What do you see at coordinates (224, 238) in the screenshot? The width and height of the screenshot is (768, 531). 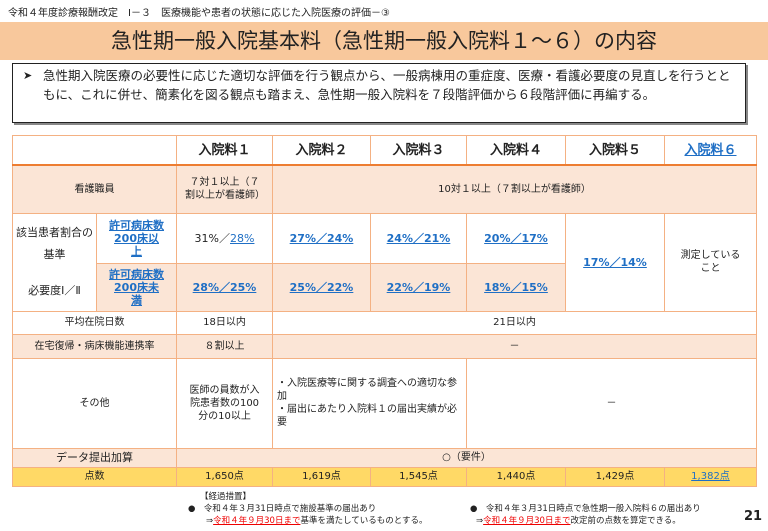 I see `cell: 31%／28%` at bounding box center [224, 238].